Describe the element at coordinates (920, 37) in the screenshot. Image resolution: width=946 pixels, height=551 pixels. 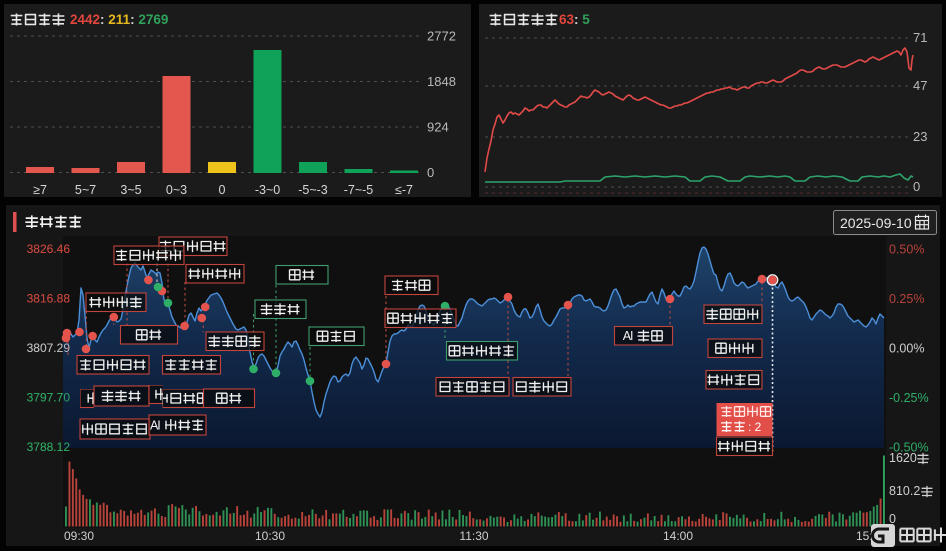
I see `svg-text: 71` at that location.